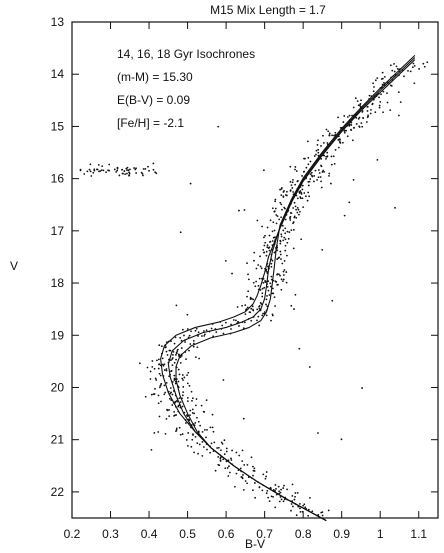 The width and height of the screenshot is (444, 553). What do you see at coordinates (58, 492) in the screenshot?
I see `y-tick-label: 22` at bounding box center [58, 492].